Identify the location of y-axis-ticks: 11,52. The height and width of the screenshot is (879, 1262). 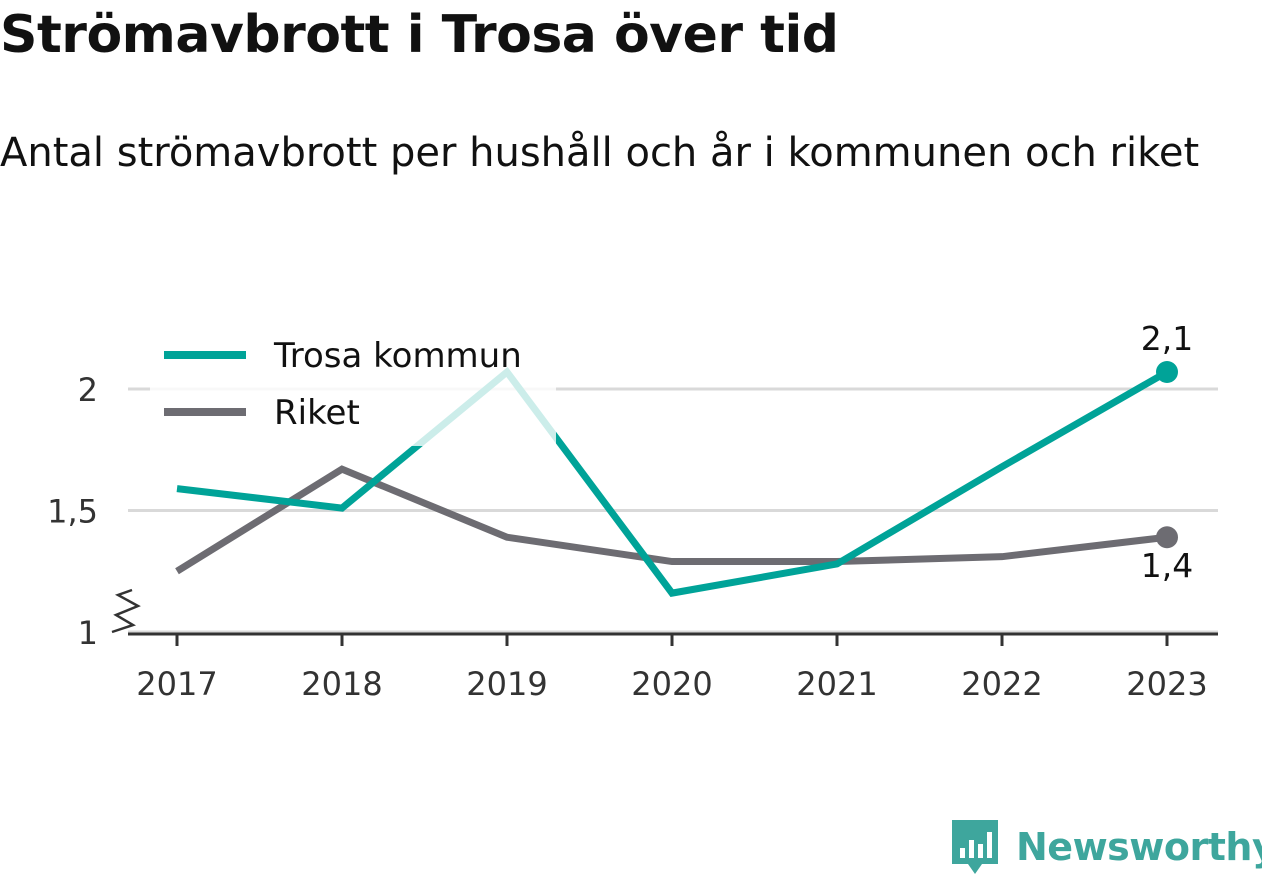
(72, 511).